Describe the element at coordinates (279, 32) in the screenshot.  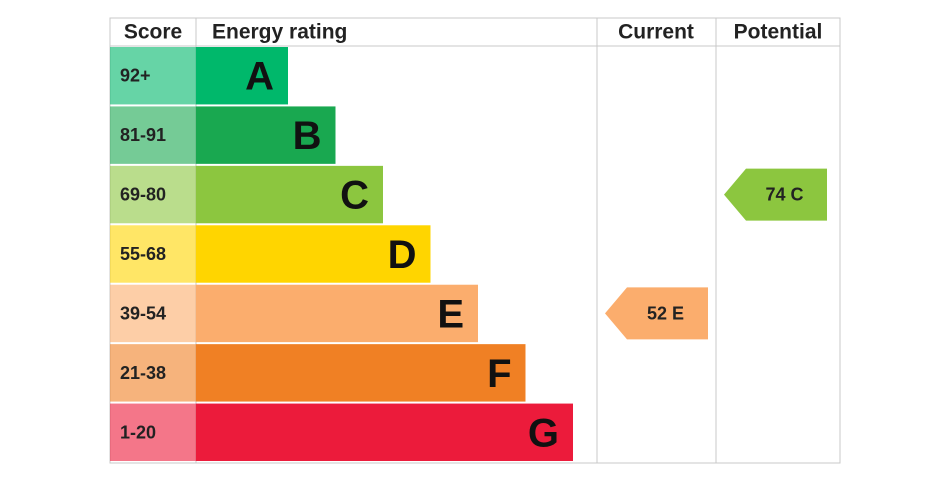
I see `header: Energy rating` at that location.